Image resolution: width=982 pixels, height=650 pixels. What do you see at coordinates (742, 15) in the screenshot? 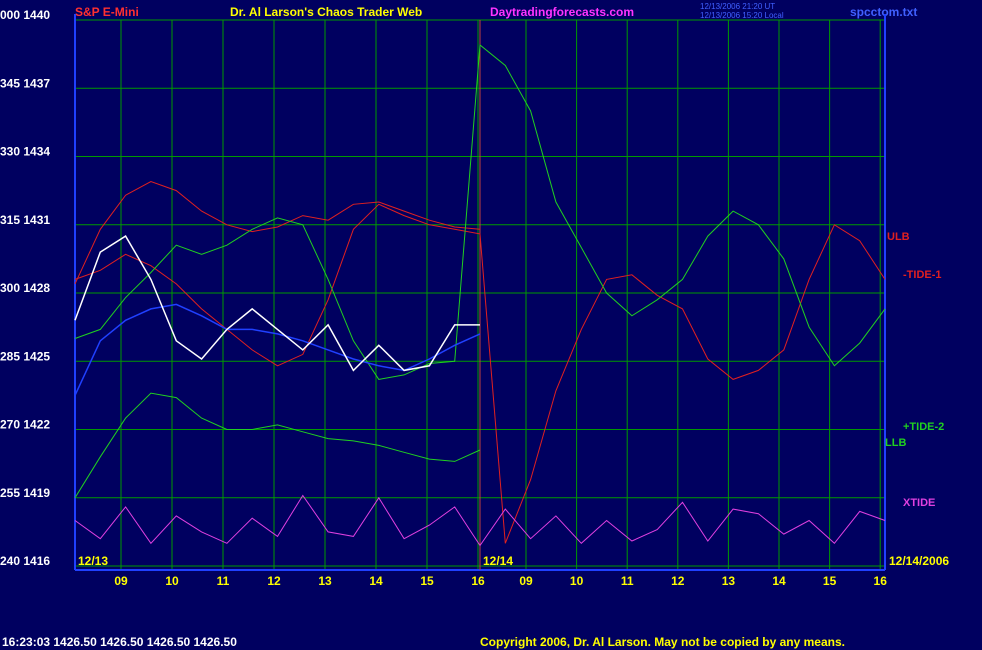
I see `timestamp-local: 12/13/2006 15:20 Local` at bounding box center [742, 15].